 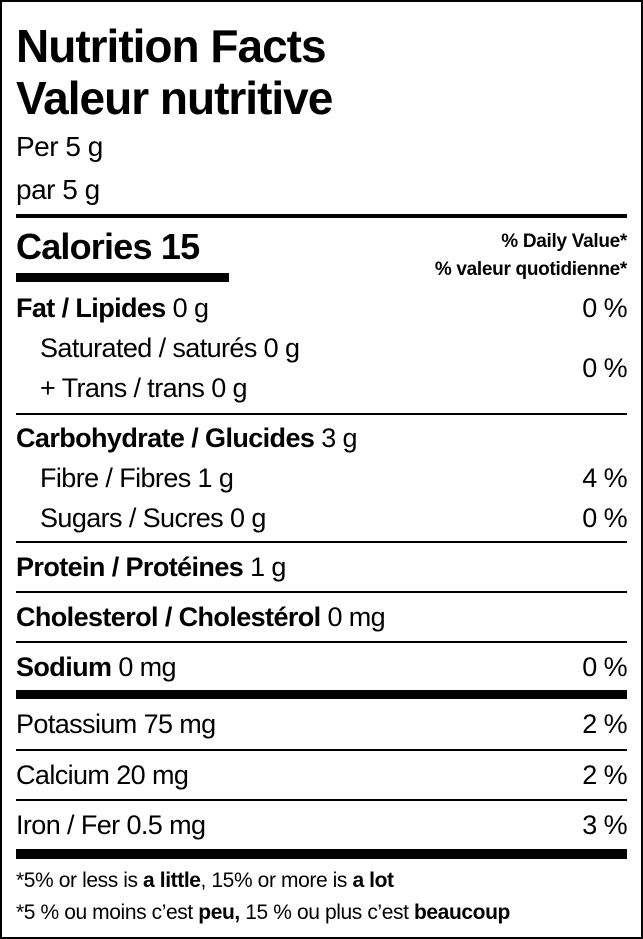 What do you see at coordinates (339, 438) in the screenshot?
I see `nutrient-amount: 3 g` at bounding box center [339, 438].